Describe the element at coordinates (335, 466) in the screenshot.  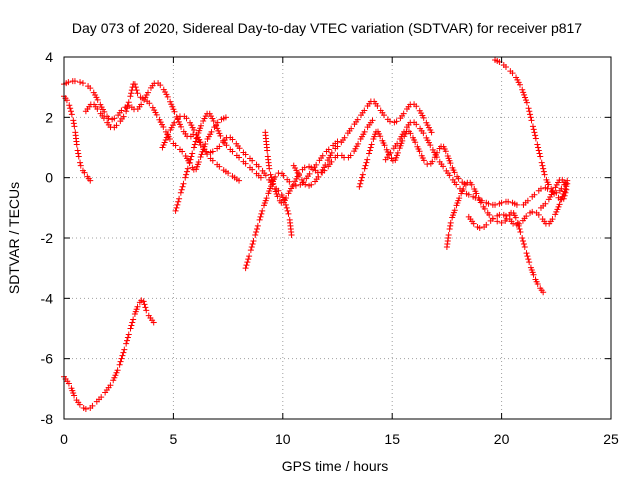
I see `x-axis-label: GPS time / hours` at that location.